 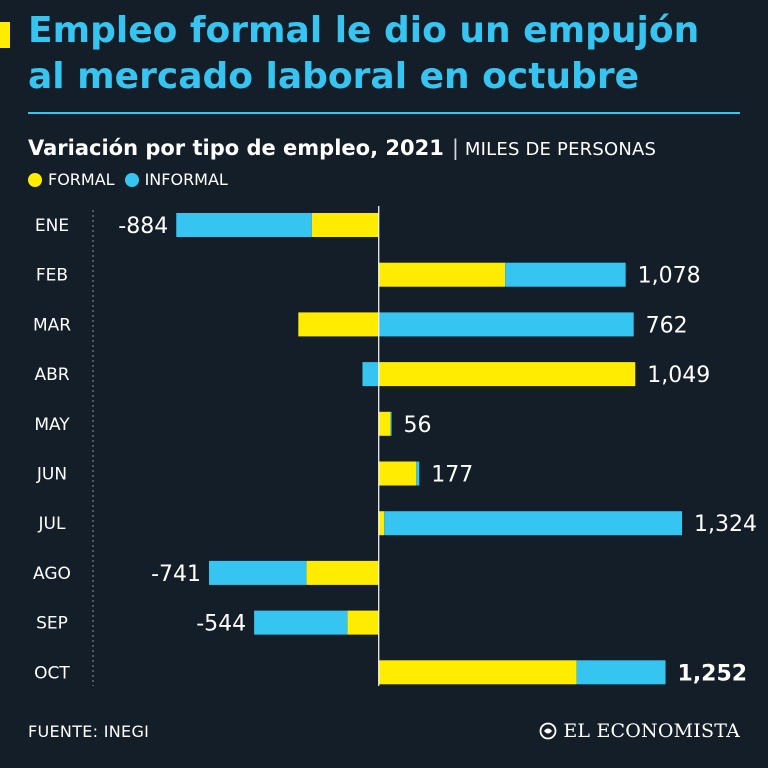 What do you see at coordinates (370, 374) in the screenshot?
I see `bar-informal-abr` at bounding box center [370, 374].